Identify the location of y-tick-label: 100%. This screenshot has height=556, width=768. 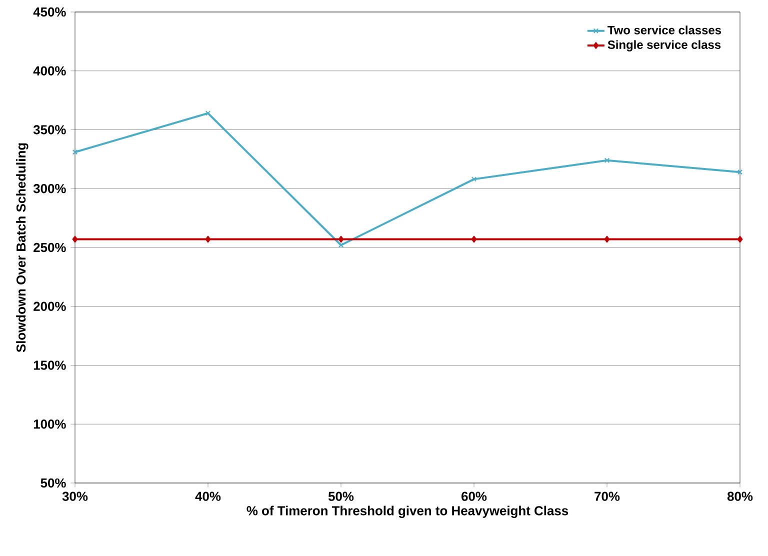
(50, 424).